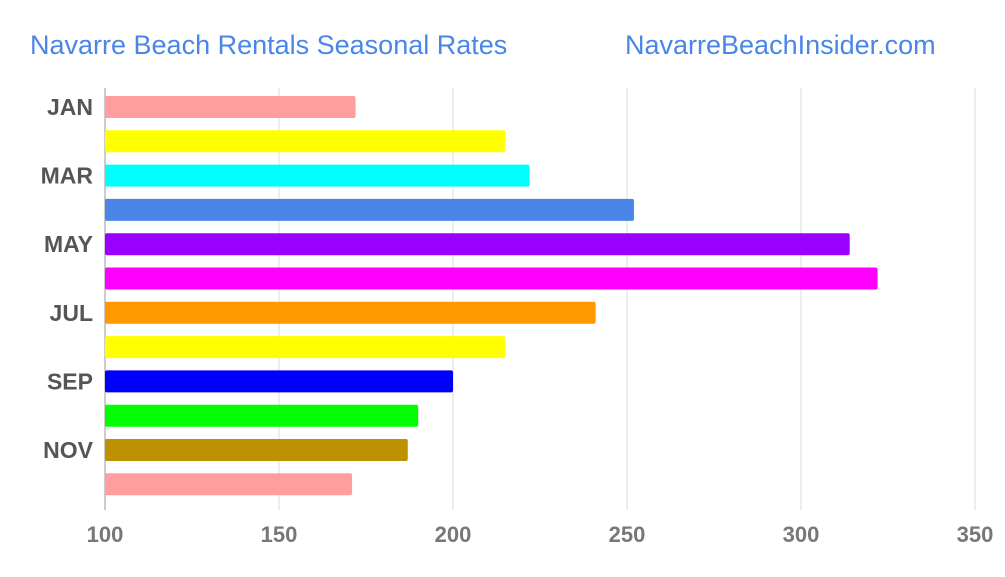 The height and width of the screenshot is (577, 1005). What do you see at coordinates (68, 244) in the screenshot?
I see `y-tick-label: MAY` at bounding box center [68, 244].